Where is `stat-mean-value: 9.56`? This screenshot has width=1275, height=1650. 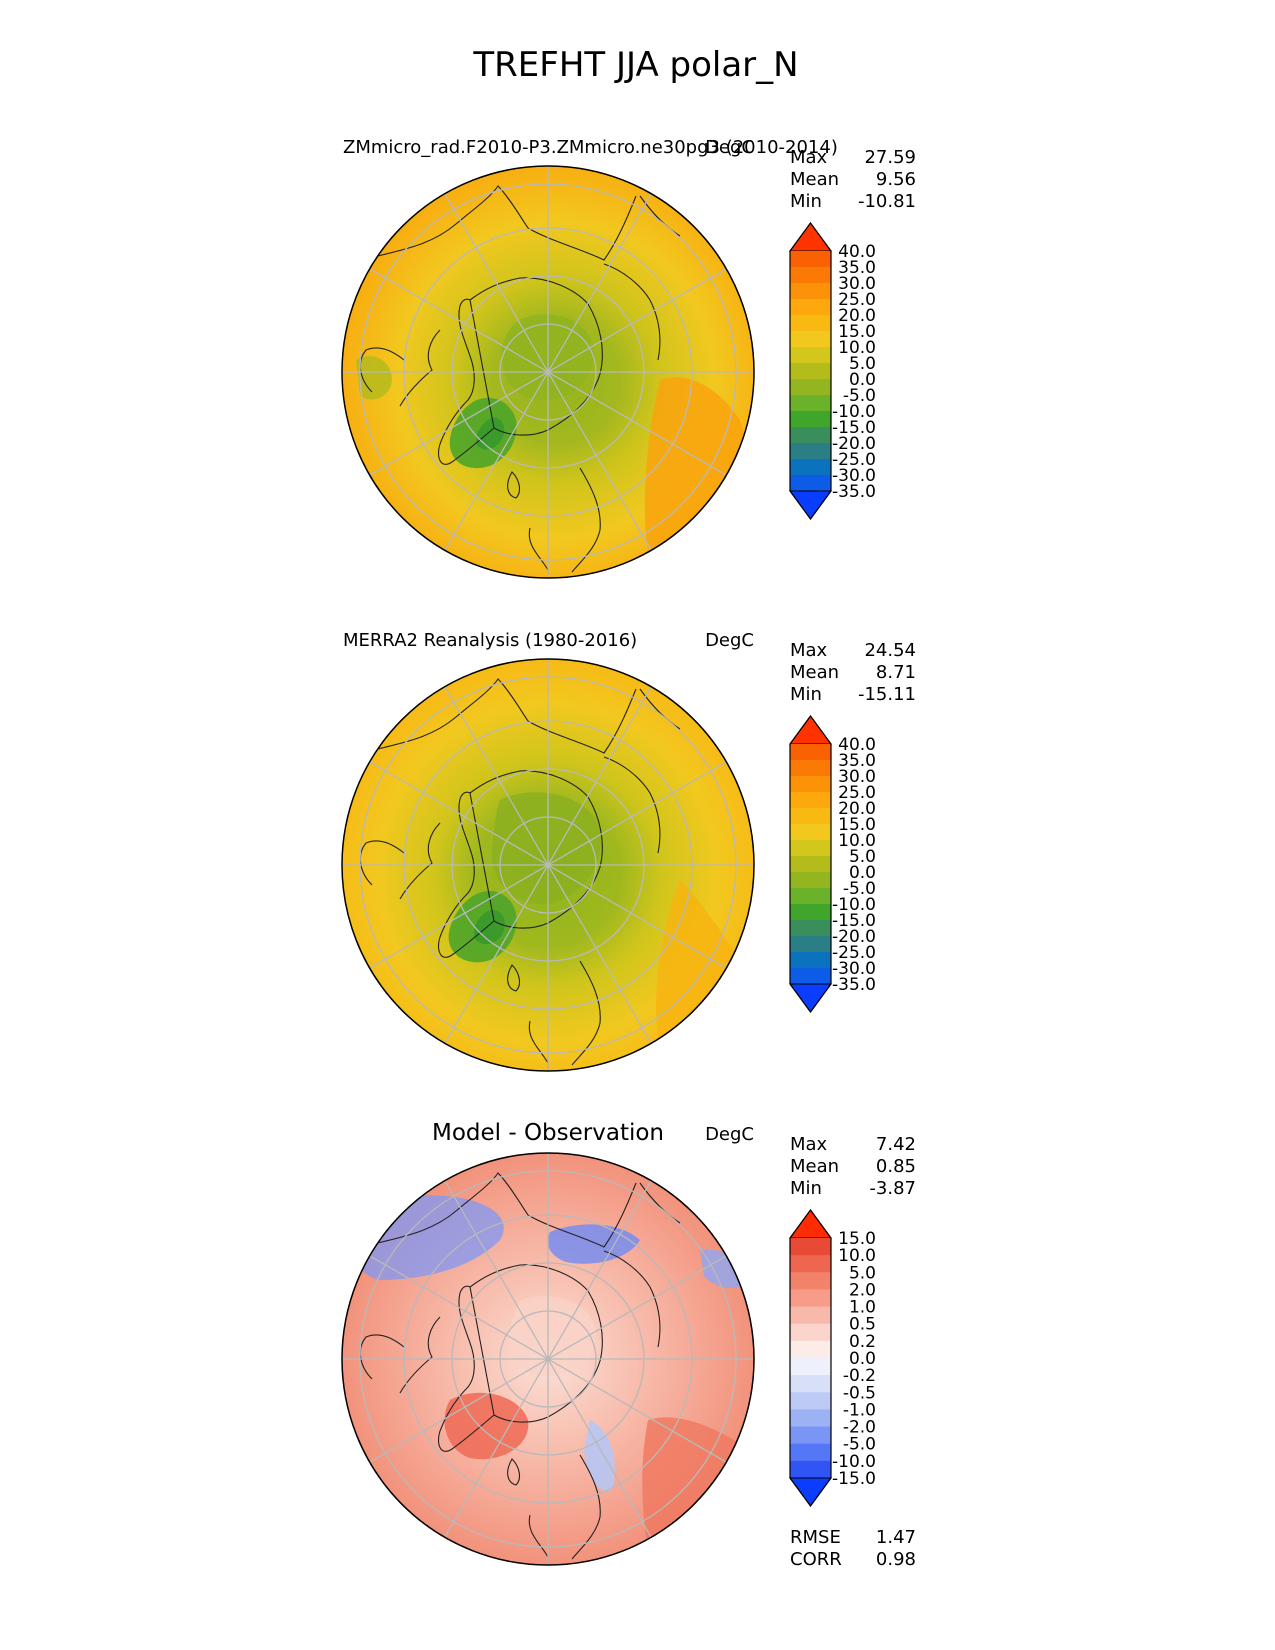
stat-mean-value: 9.56 is located at coordinates (896, 179).